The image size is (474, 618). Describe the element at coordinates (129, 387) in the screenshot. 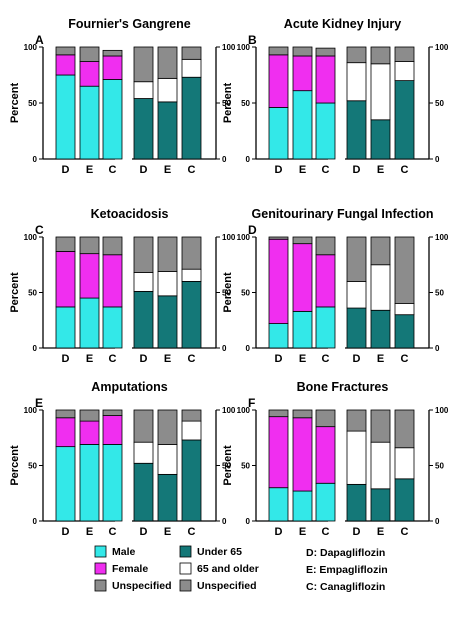

I see `panel-title: Amputations` at that location.